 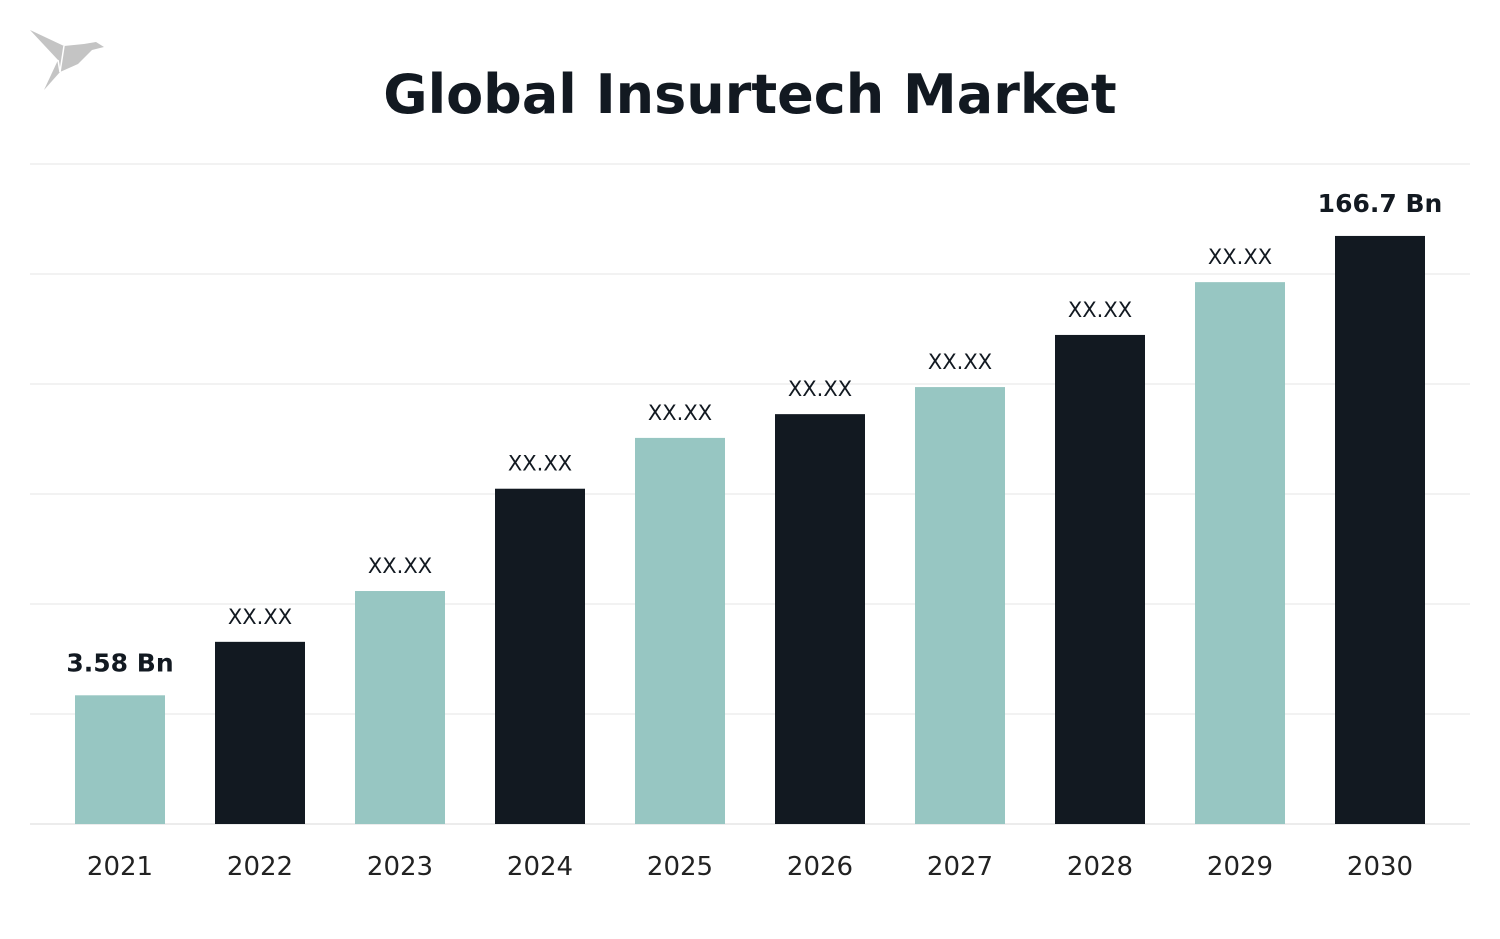 I want to click on data-label-2022: XX.XX, so click(x=260, y=617).